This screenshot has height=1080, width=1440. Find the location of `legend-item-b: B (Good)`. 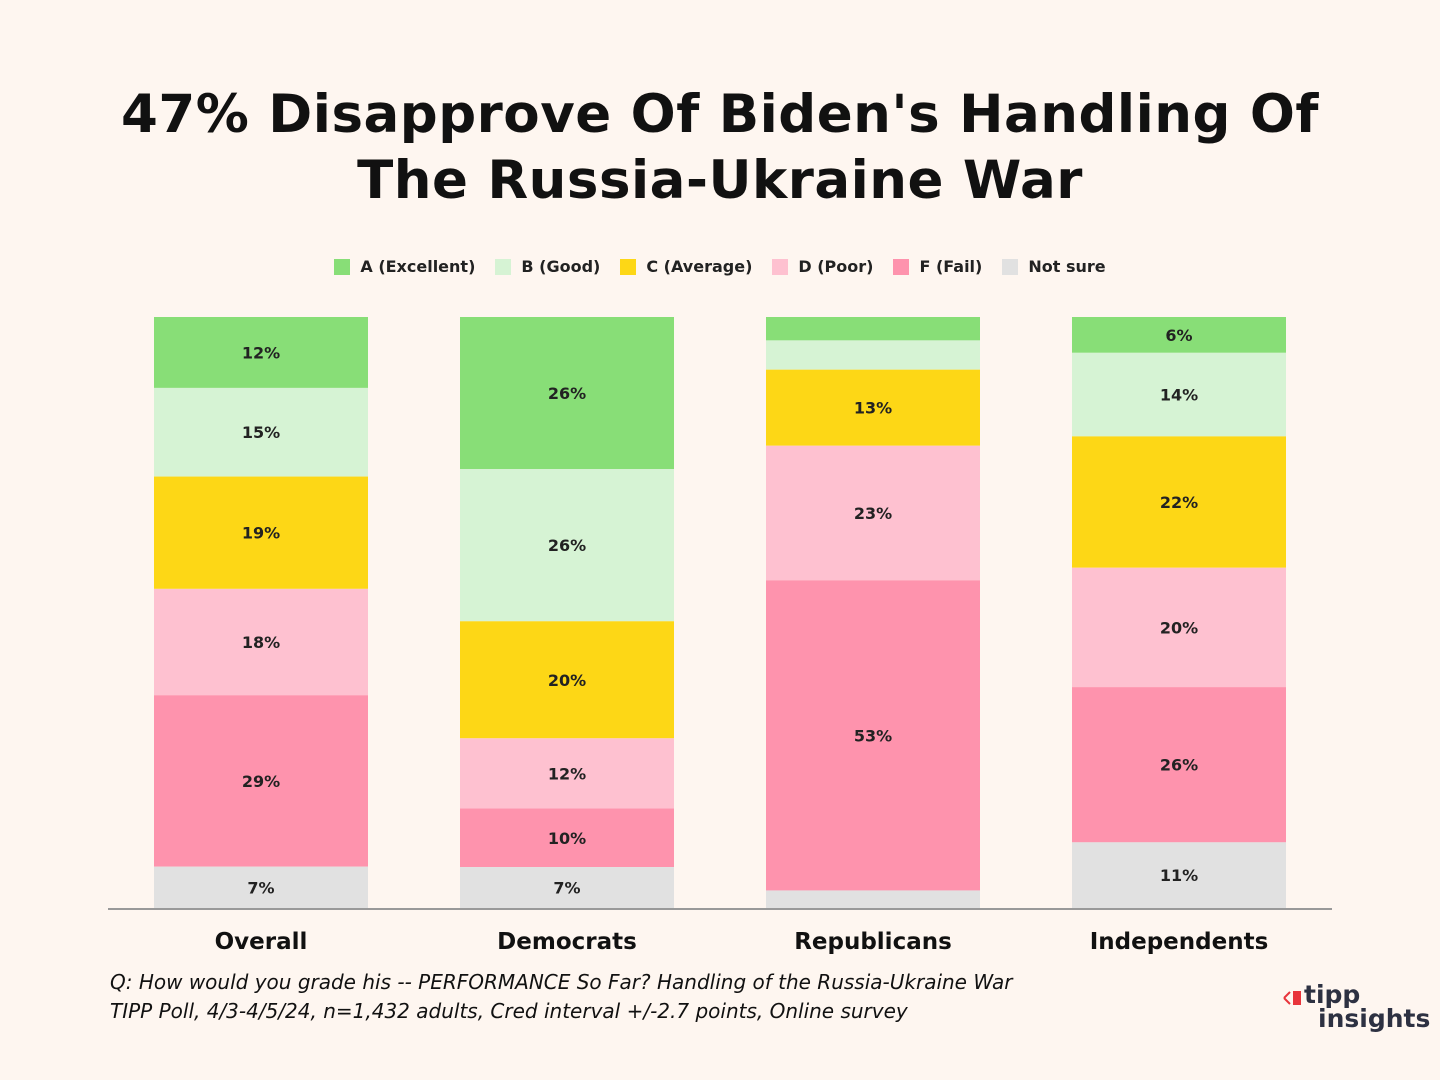

legend-item-b: B (Good) is located at coordinates (547, 266).